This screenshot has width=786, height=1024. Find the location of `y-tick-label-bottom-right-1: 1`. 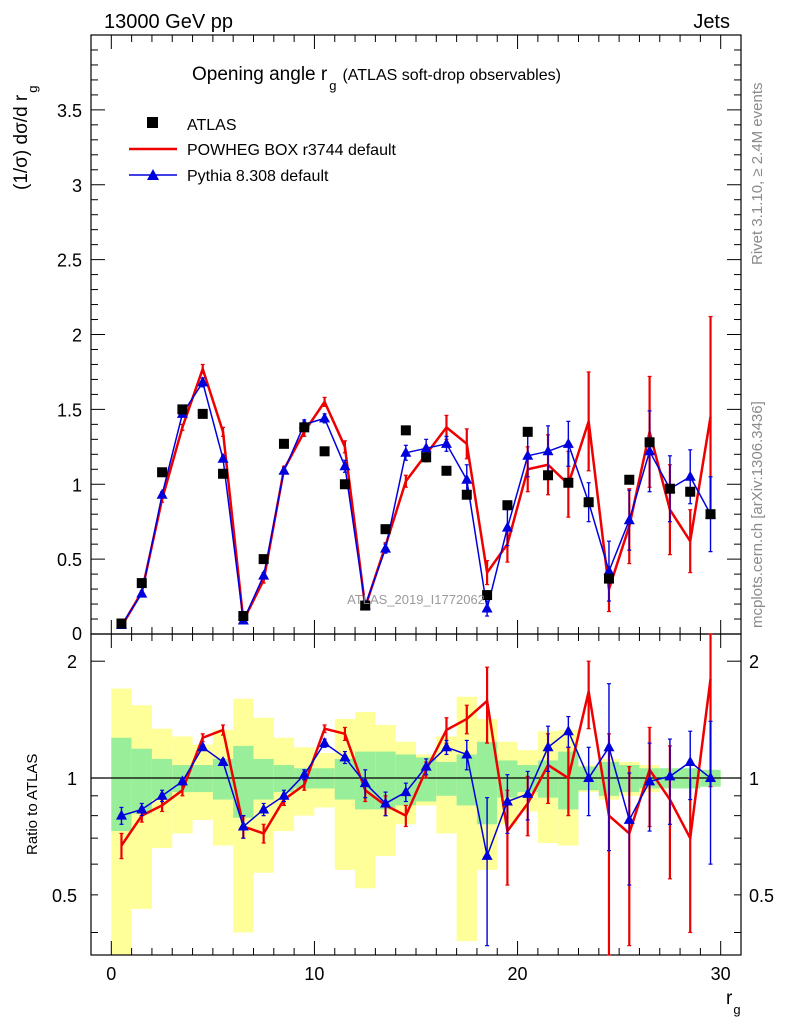

y-tick-label-bottom-right-1: 1 is located at coordinates (754, 779).